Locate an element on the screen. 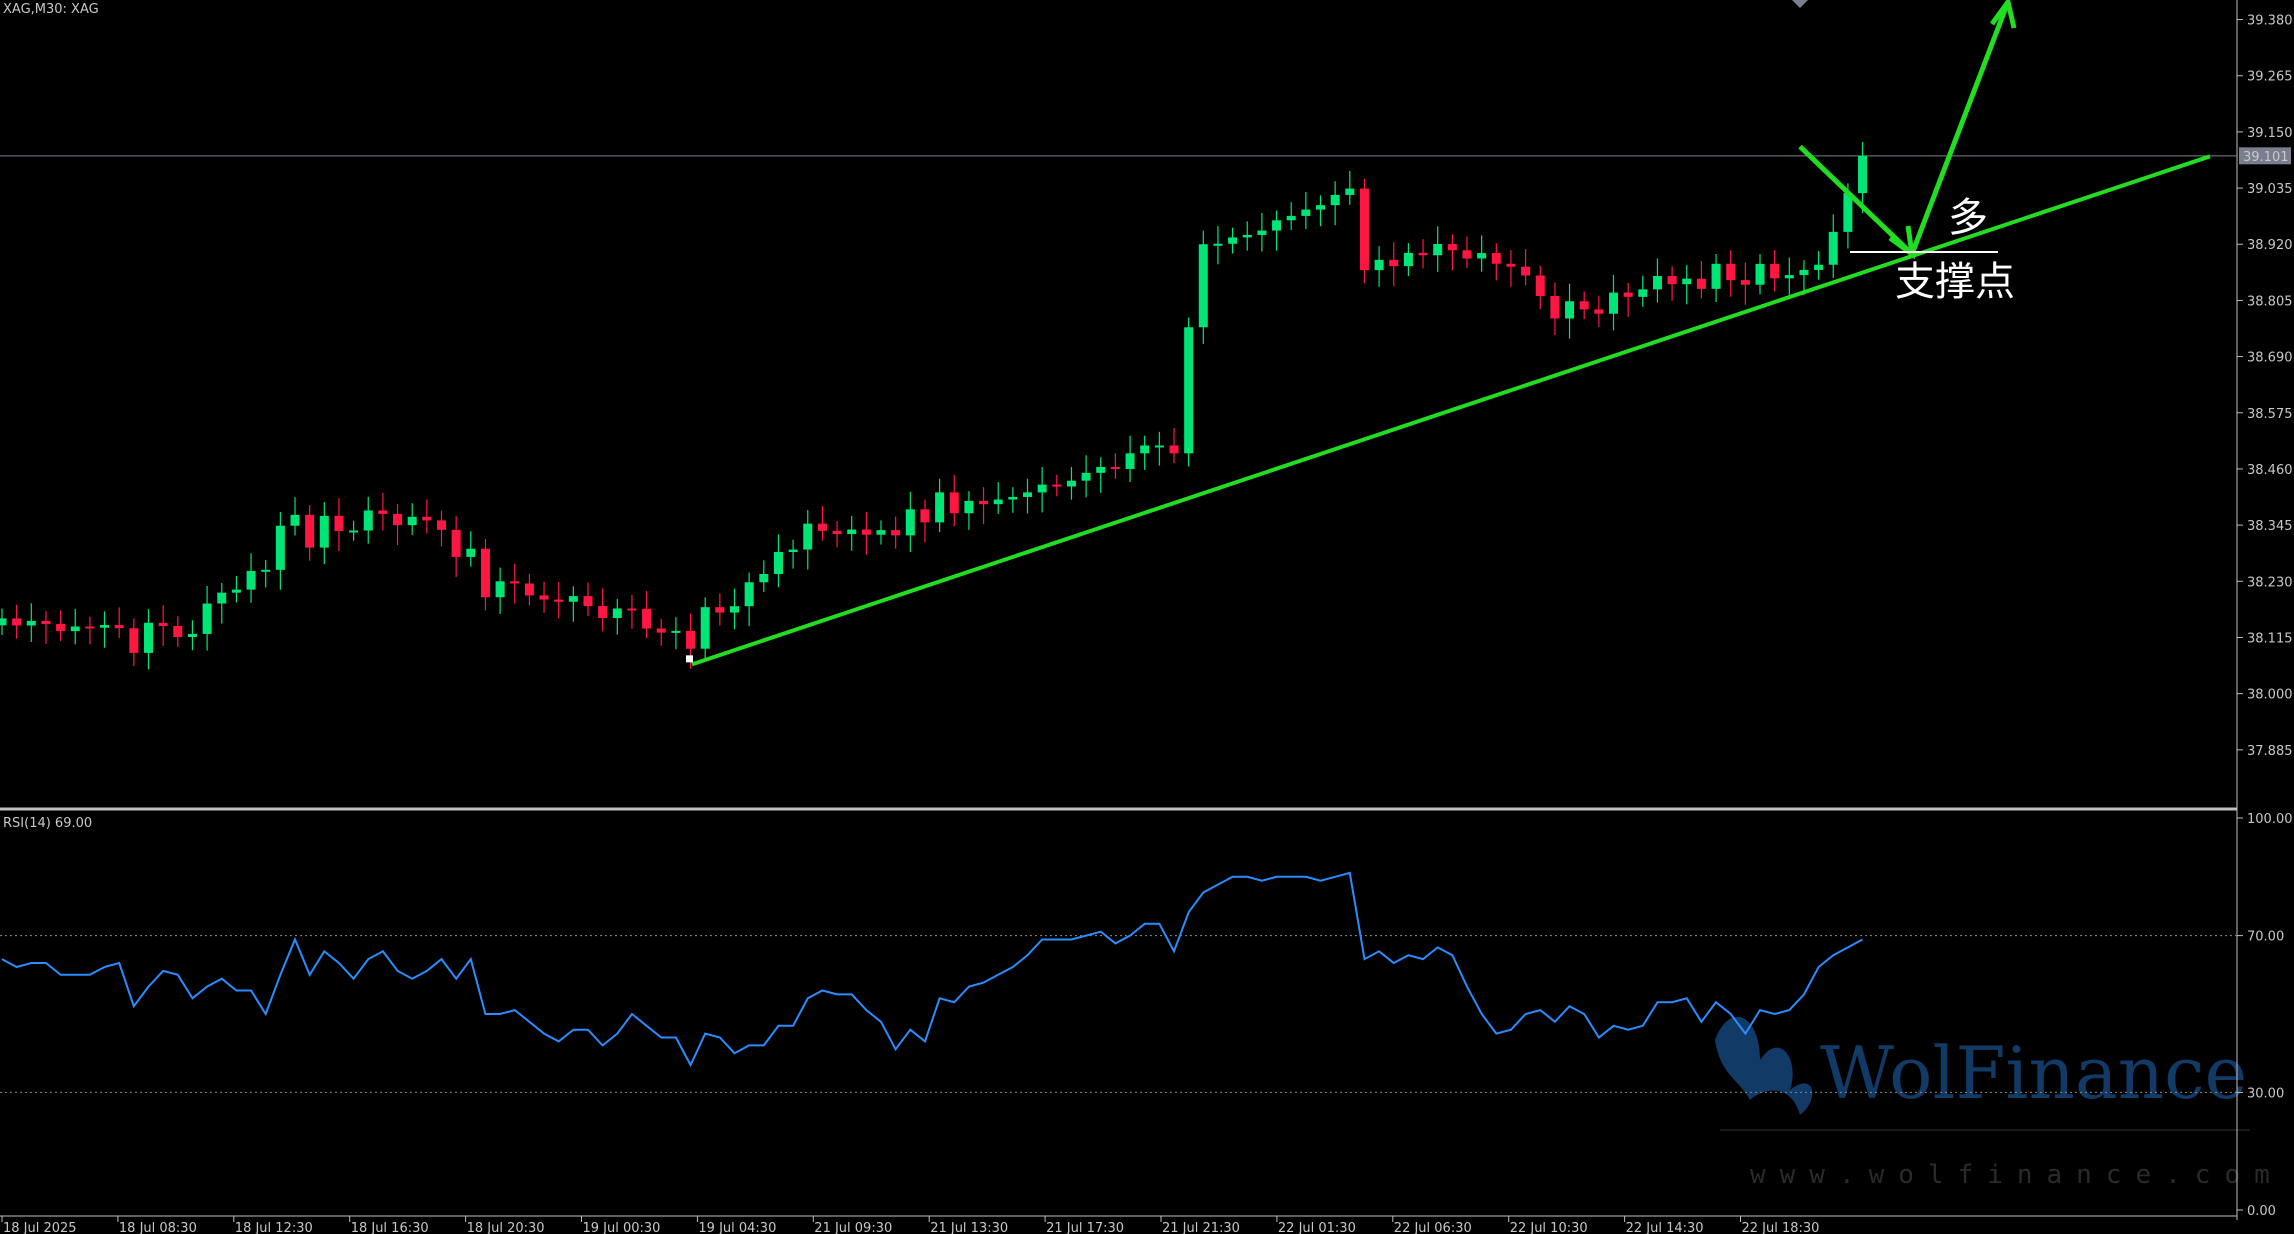  price-tick-label: 37.885 is located at coordinates (2270, 751).